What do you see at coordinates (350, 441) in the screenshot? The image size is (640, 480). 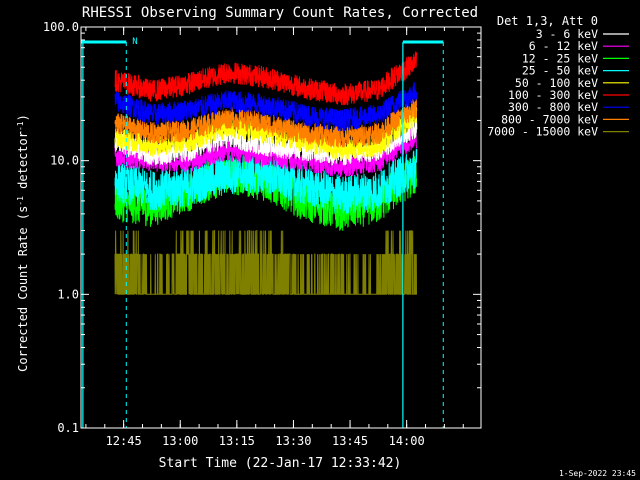 I see `x-tick-label-4: 13:45` at bounding box center [350, 441].